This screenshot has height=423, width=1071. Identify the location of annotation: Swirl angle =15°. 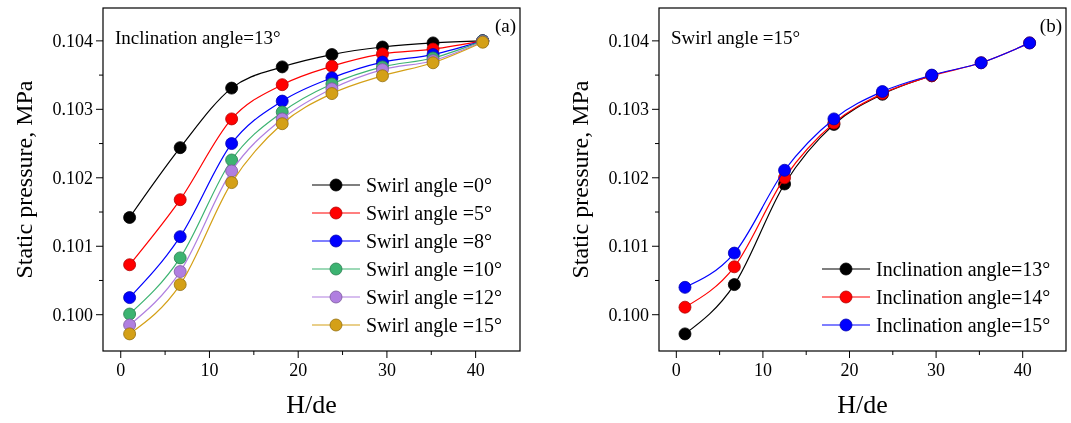
(736, 37).